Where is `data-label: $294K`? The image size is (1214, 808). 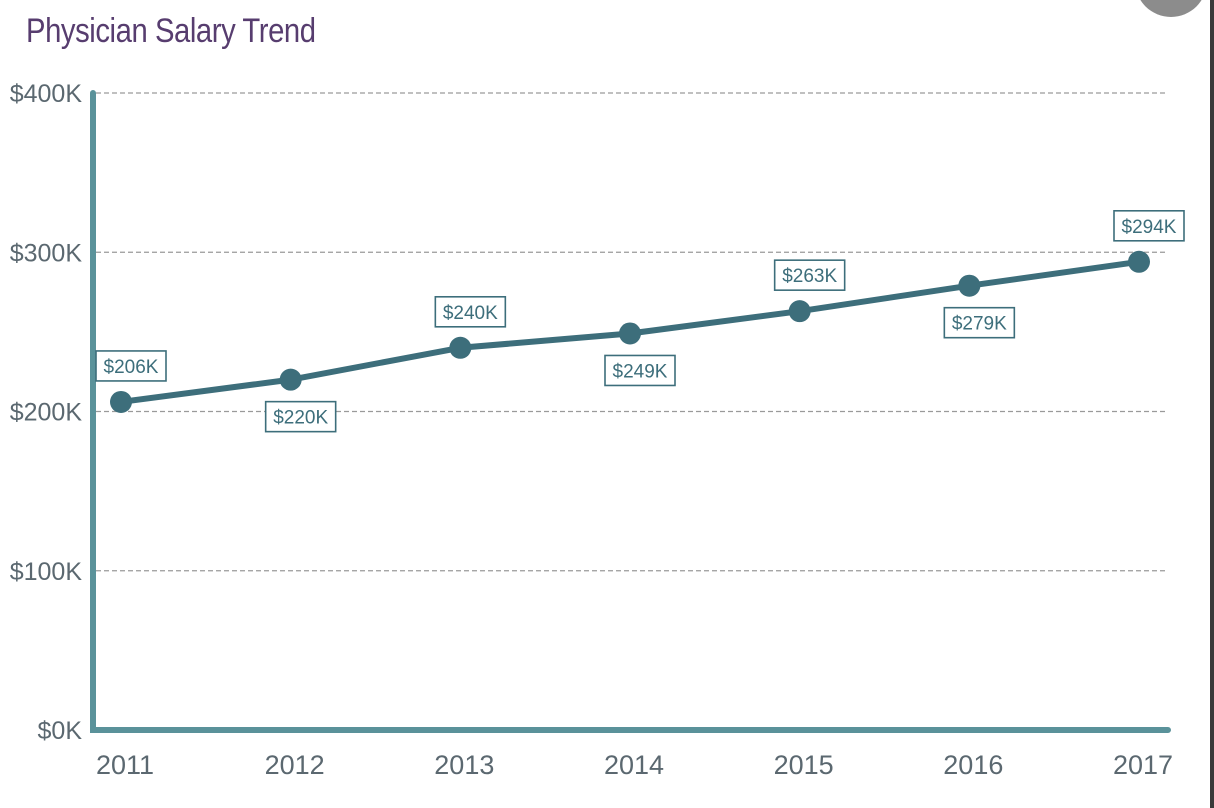
data-label: $294K is located at coordinates (1149, 226).